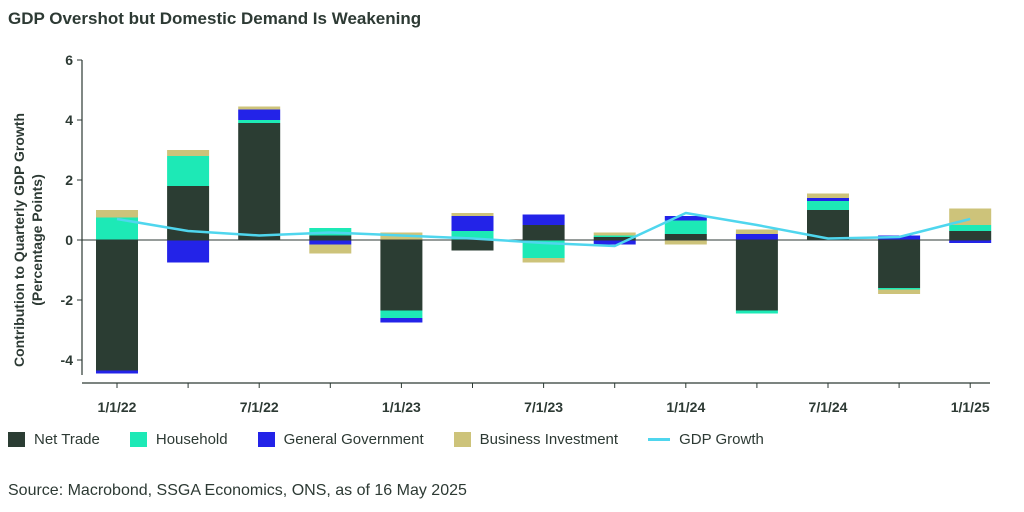 Image resolution: width=1024 pixels, height=512 pixels. I want to click on legend-label-gdp-growth: GDP Growth, so click(721, 439).